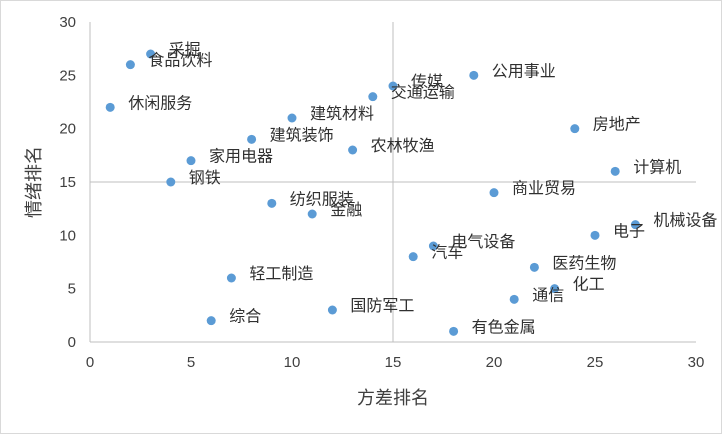  Describe the element at coordinates (483, 241) in the screenshot. I see `point-label: 电气设备` at that location.